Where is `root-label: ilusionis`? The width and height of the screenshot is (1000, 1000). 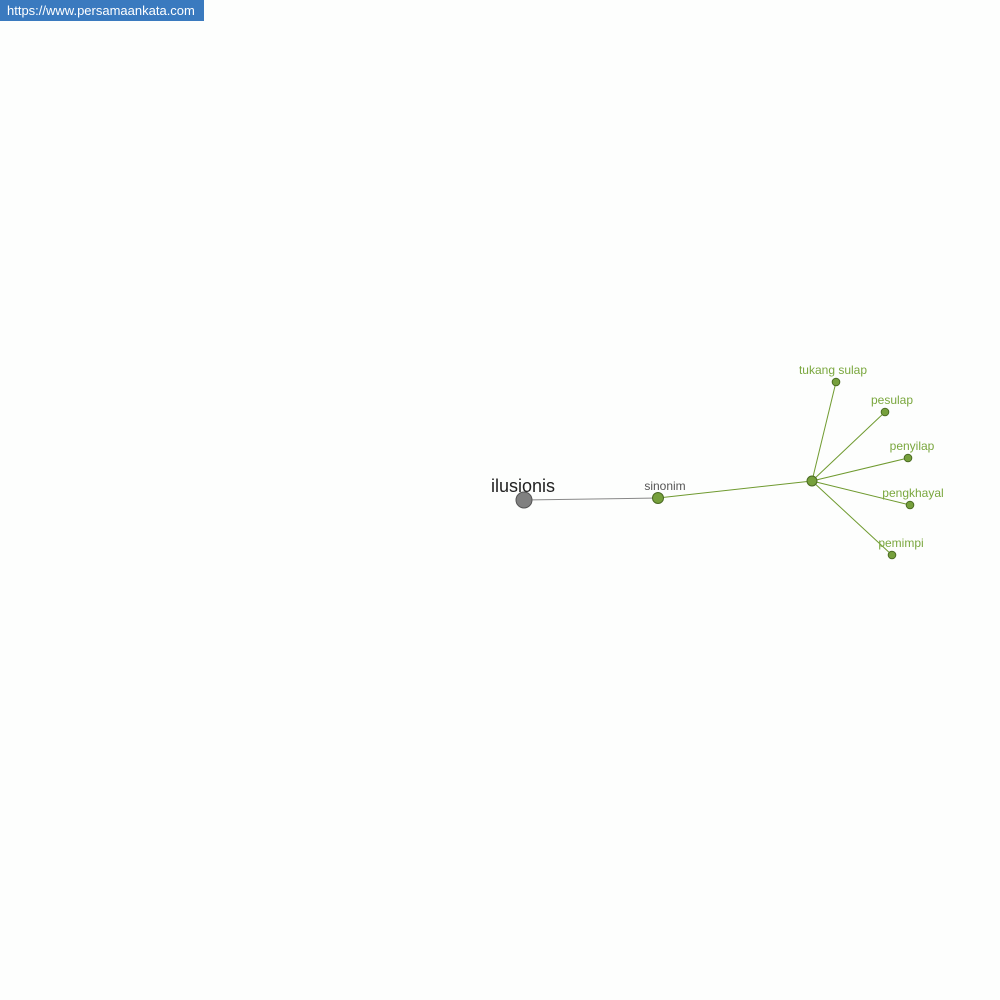
root-label: ilusionis is located at coordinates (523, 486).